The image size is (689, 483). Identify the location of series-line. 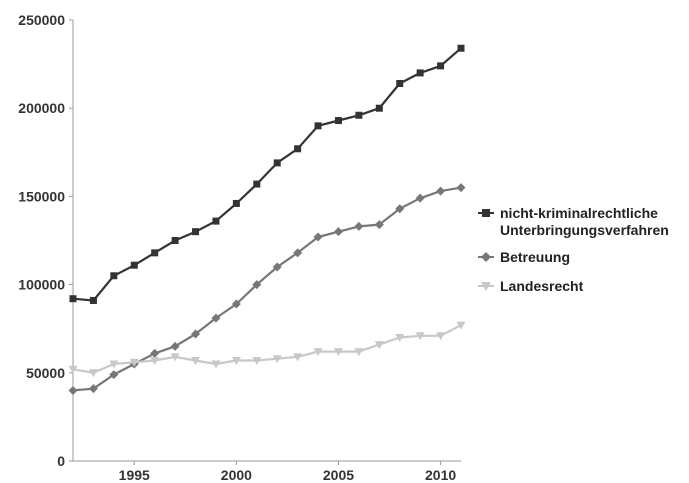
(267, 349).